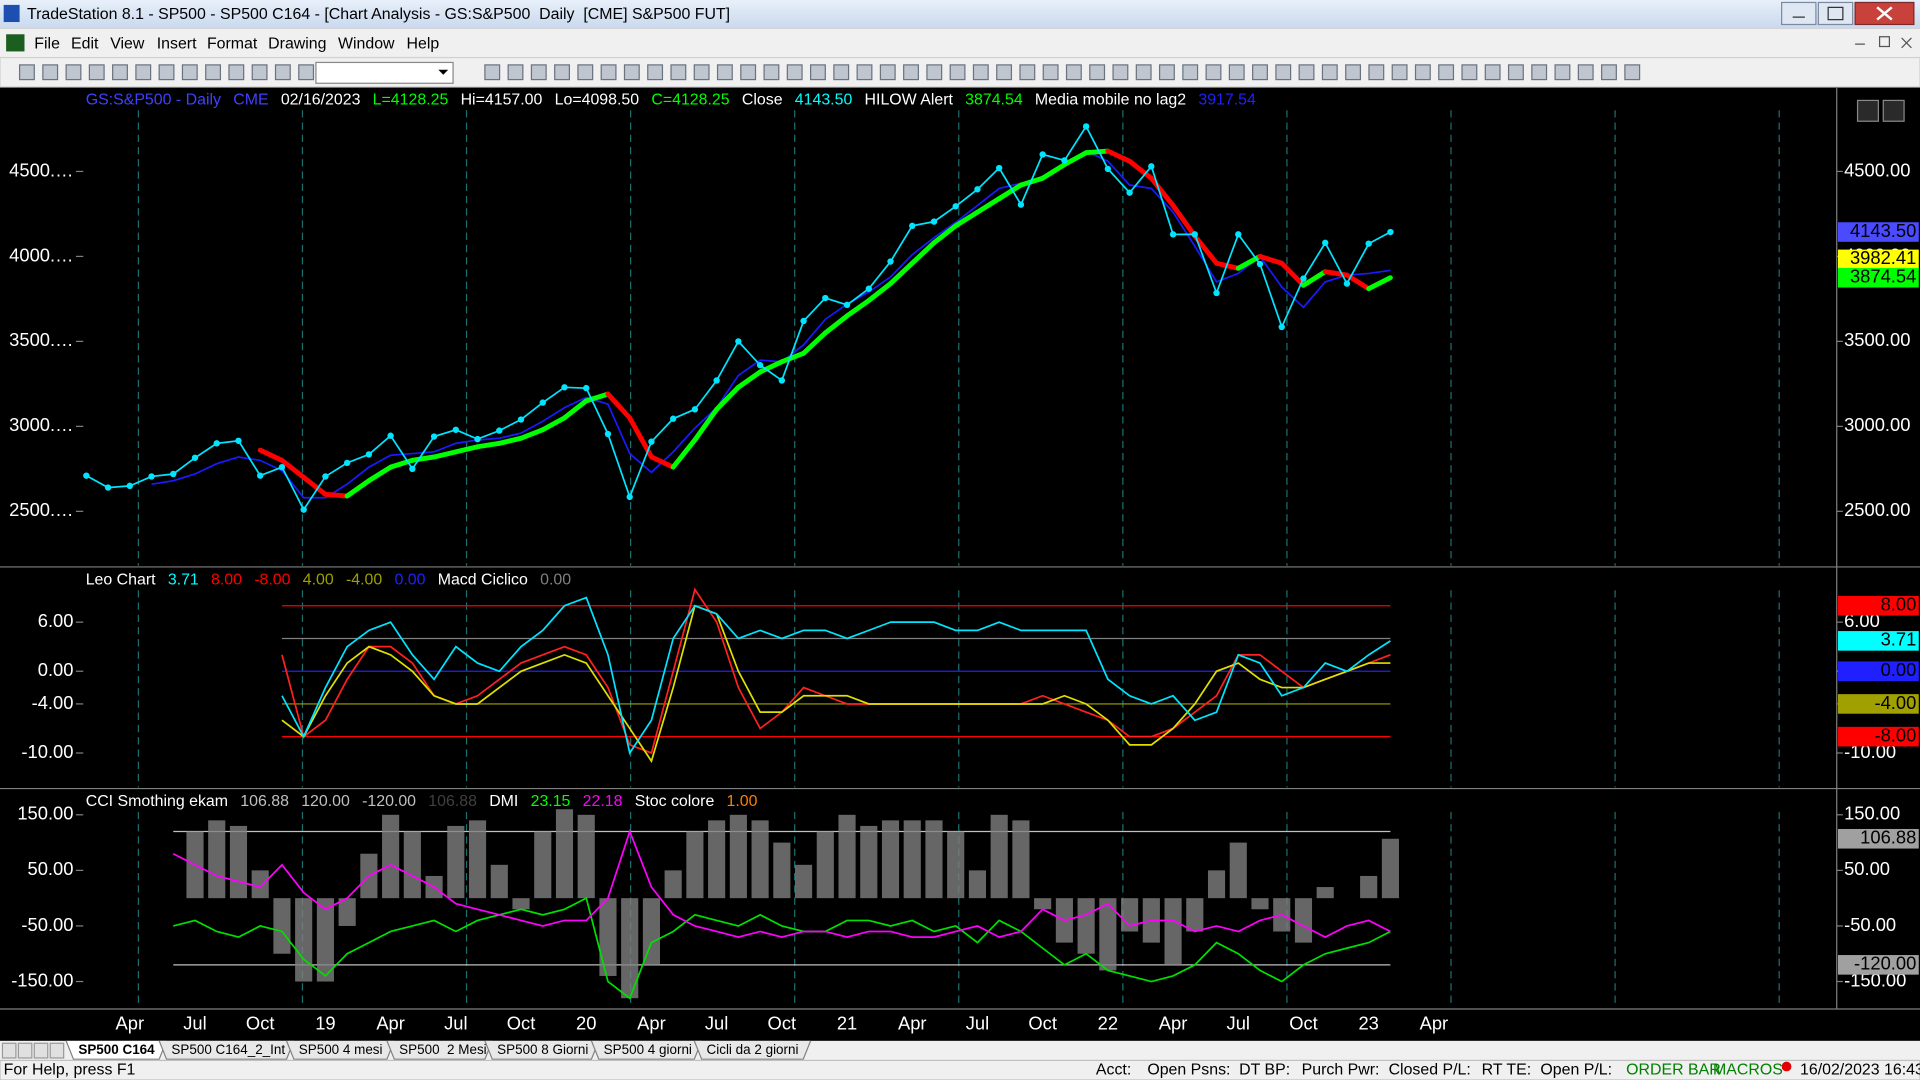 The width and height of the screenshot is (1920, 1080). What do you see at coordinates (11, 13) in the screenshot?
I see `app-icon` at bounding box center [11, 13].